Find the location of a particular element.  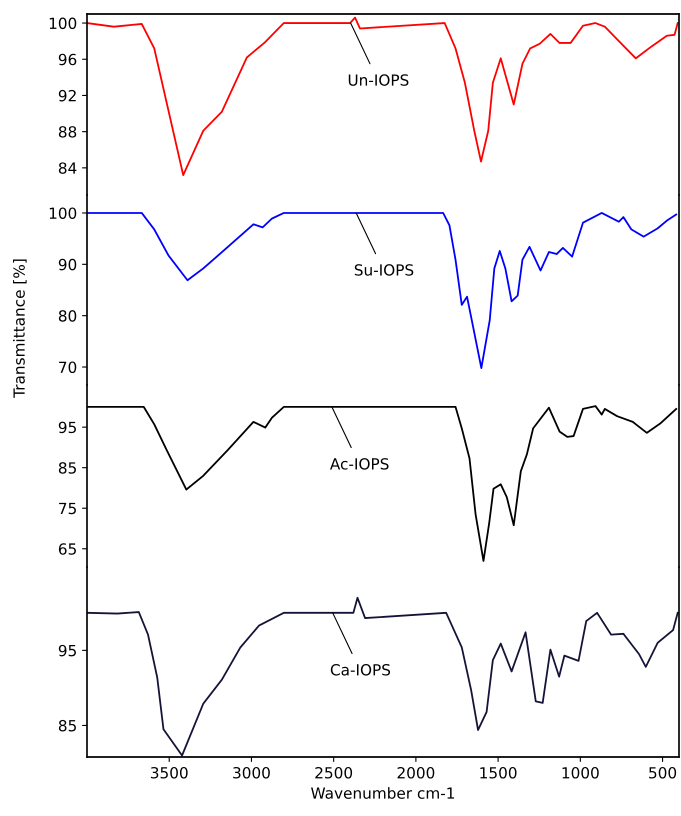

y-tick-label: 70 is located at coordinates (67, 367).